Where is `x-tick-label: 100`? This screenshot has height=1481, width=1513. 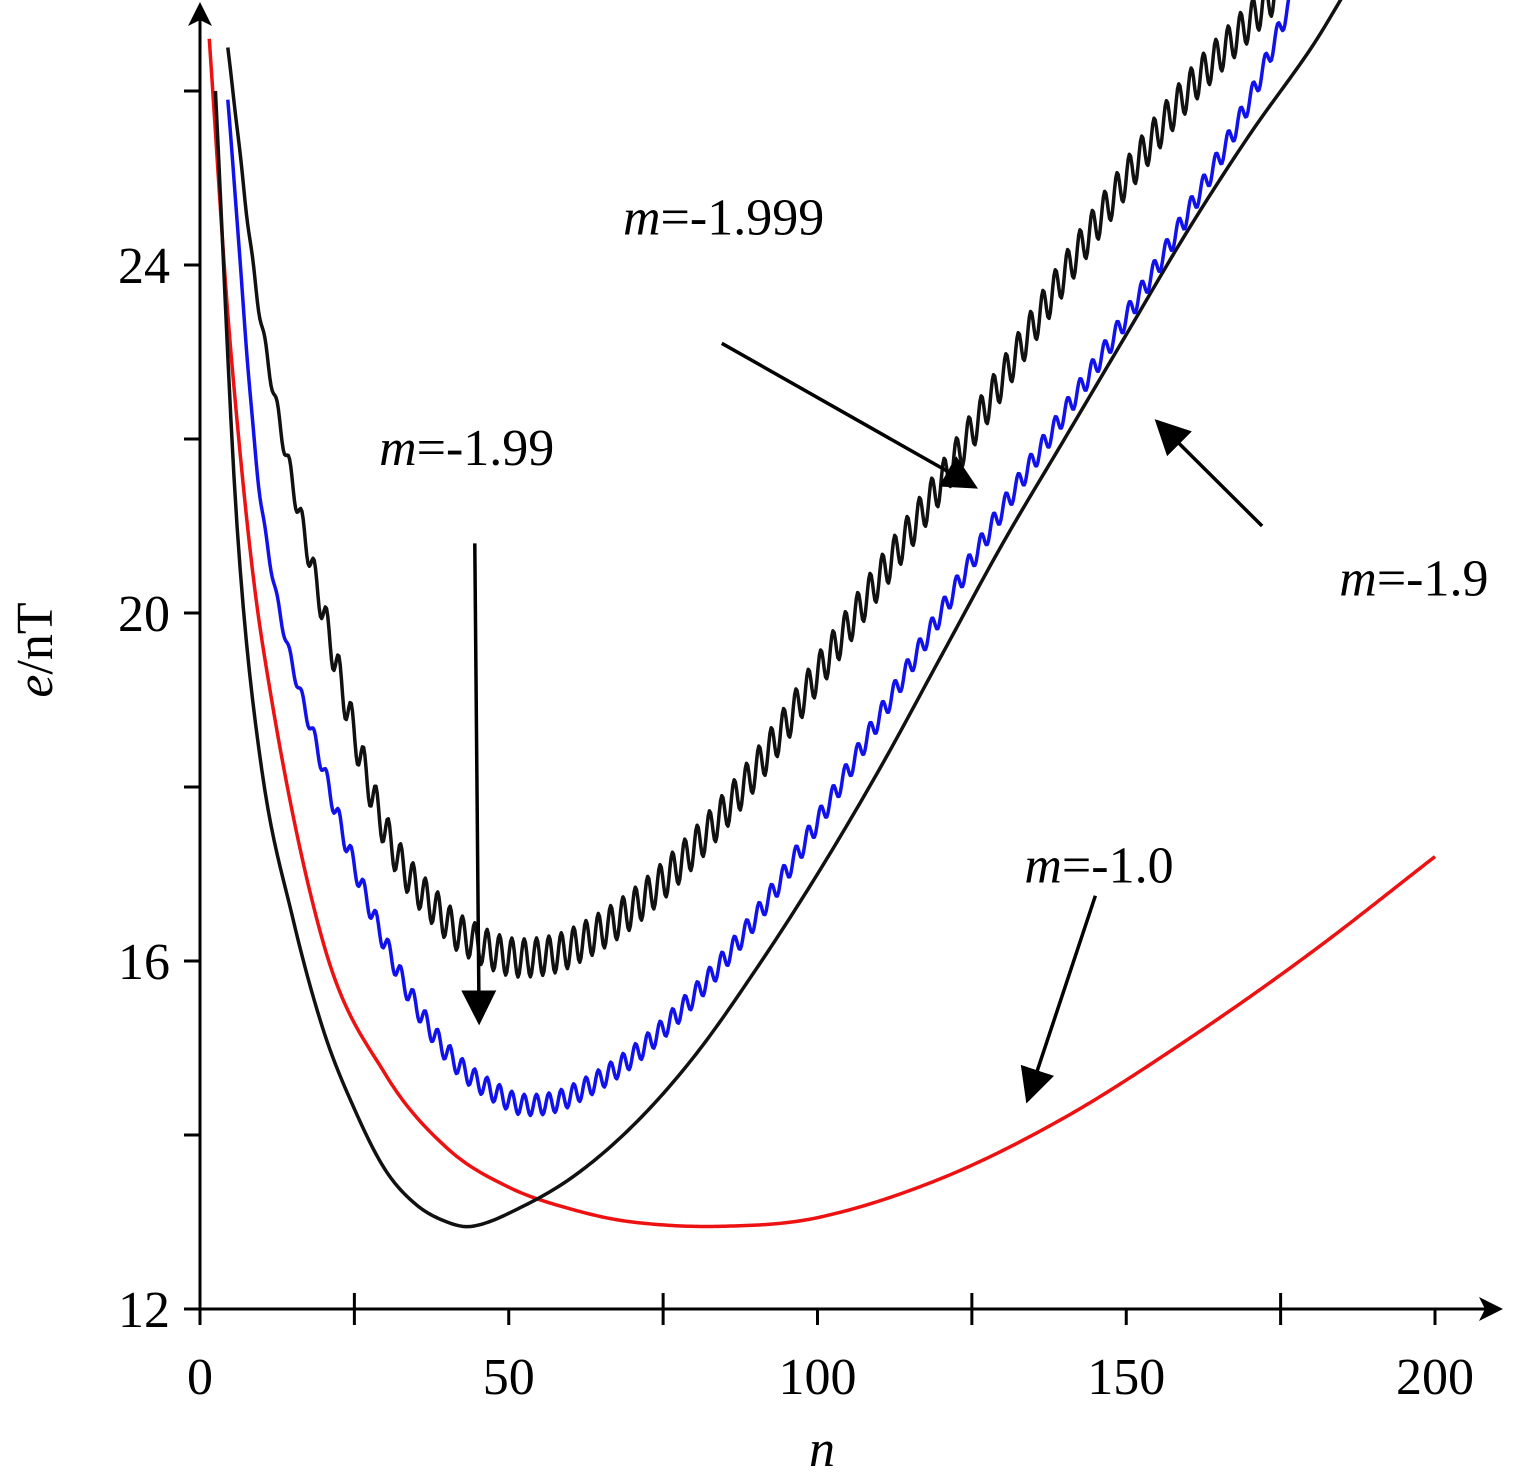
x-tick-label: 100 is located at coordinates (818, 1377).